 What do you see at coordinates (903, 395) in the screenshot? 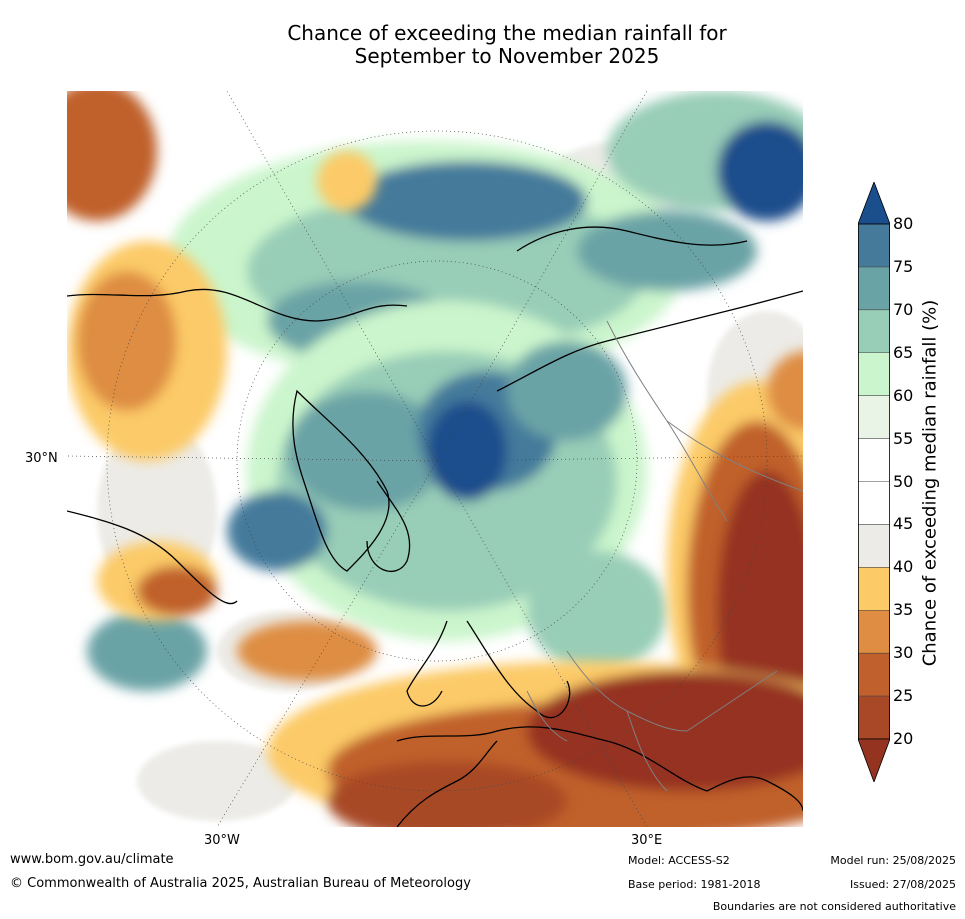
I see `colorbar-tick-label: 60` at bounding box center [903, 395].